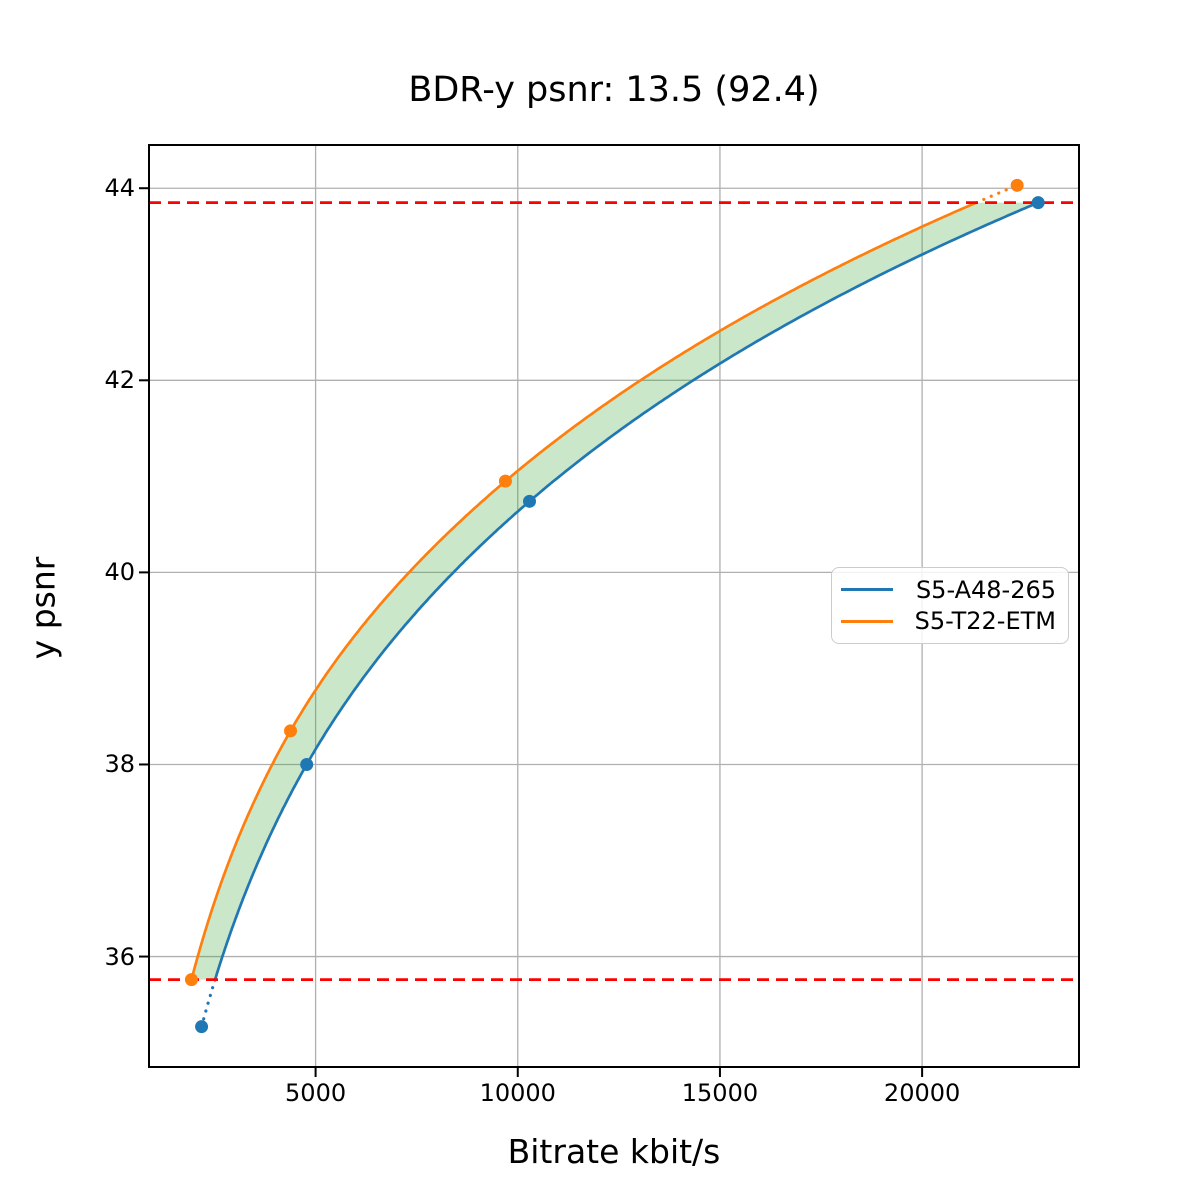 This screenshot has height=1200, width=1200. What do you see at coordinates (720, 1093) in the screenshot?
I see `x-tick-label: 15000` at bounding box center [720, 1093].